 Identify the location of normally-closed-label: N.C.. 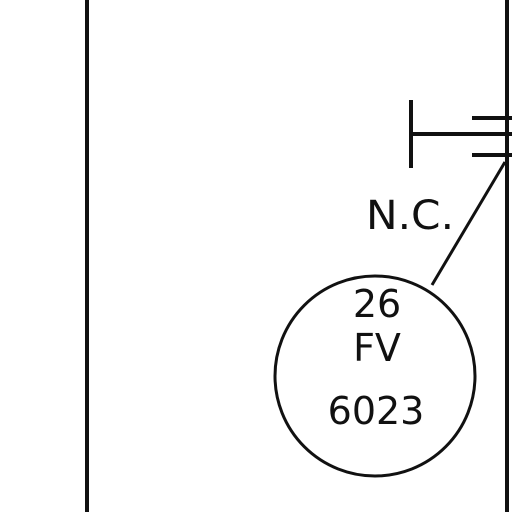
(410, 216).